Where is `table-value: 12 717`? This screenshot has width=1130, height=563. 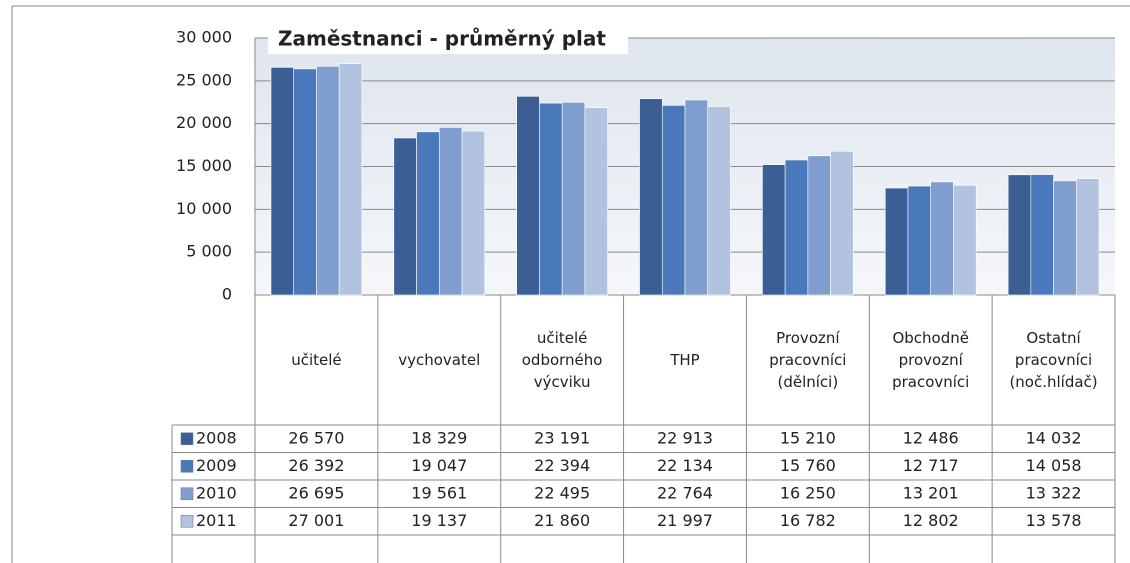 table-value: 12 717 is located at coordinates (931, 465).